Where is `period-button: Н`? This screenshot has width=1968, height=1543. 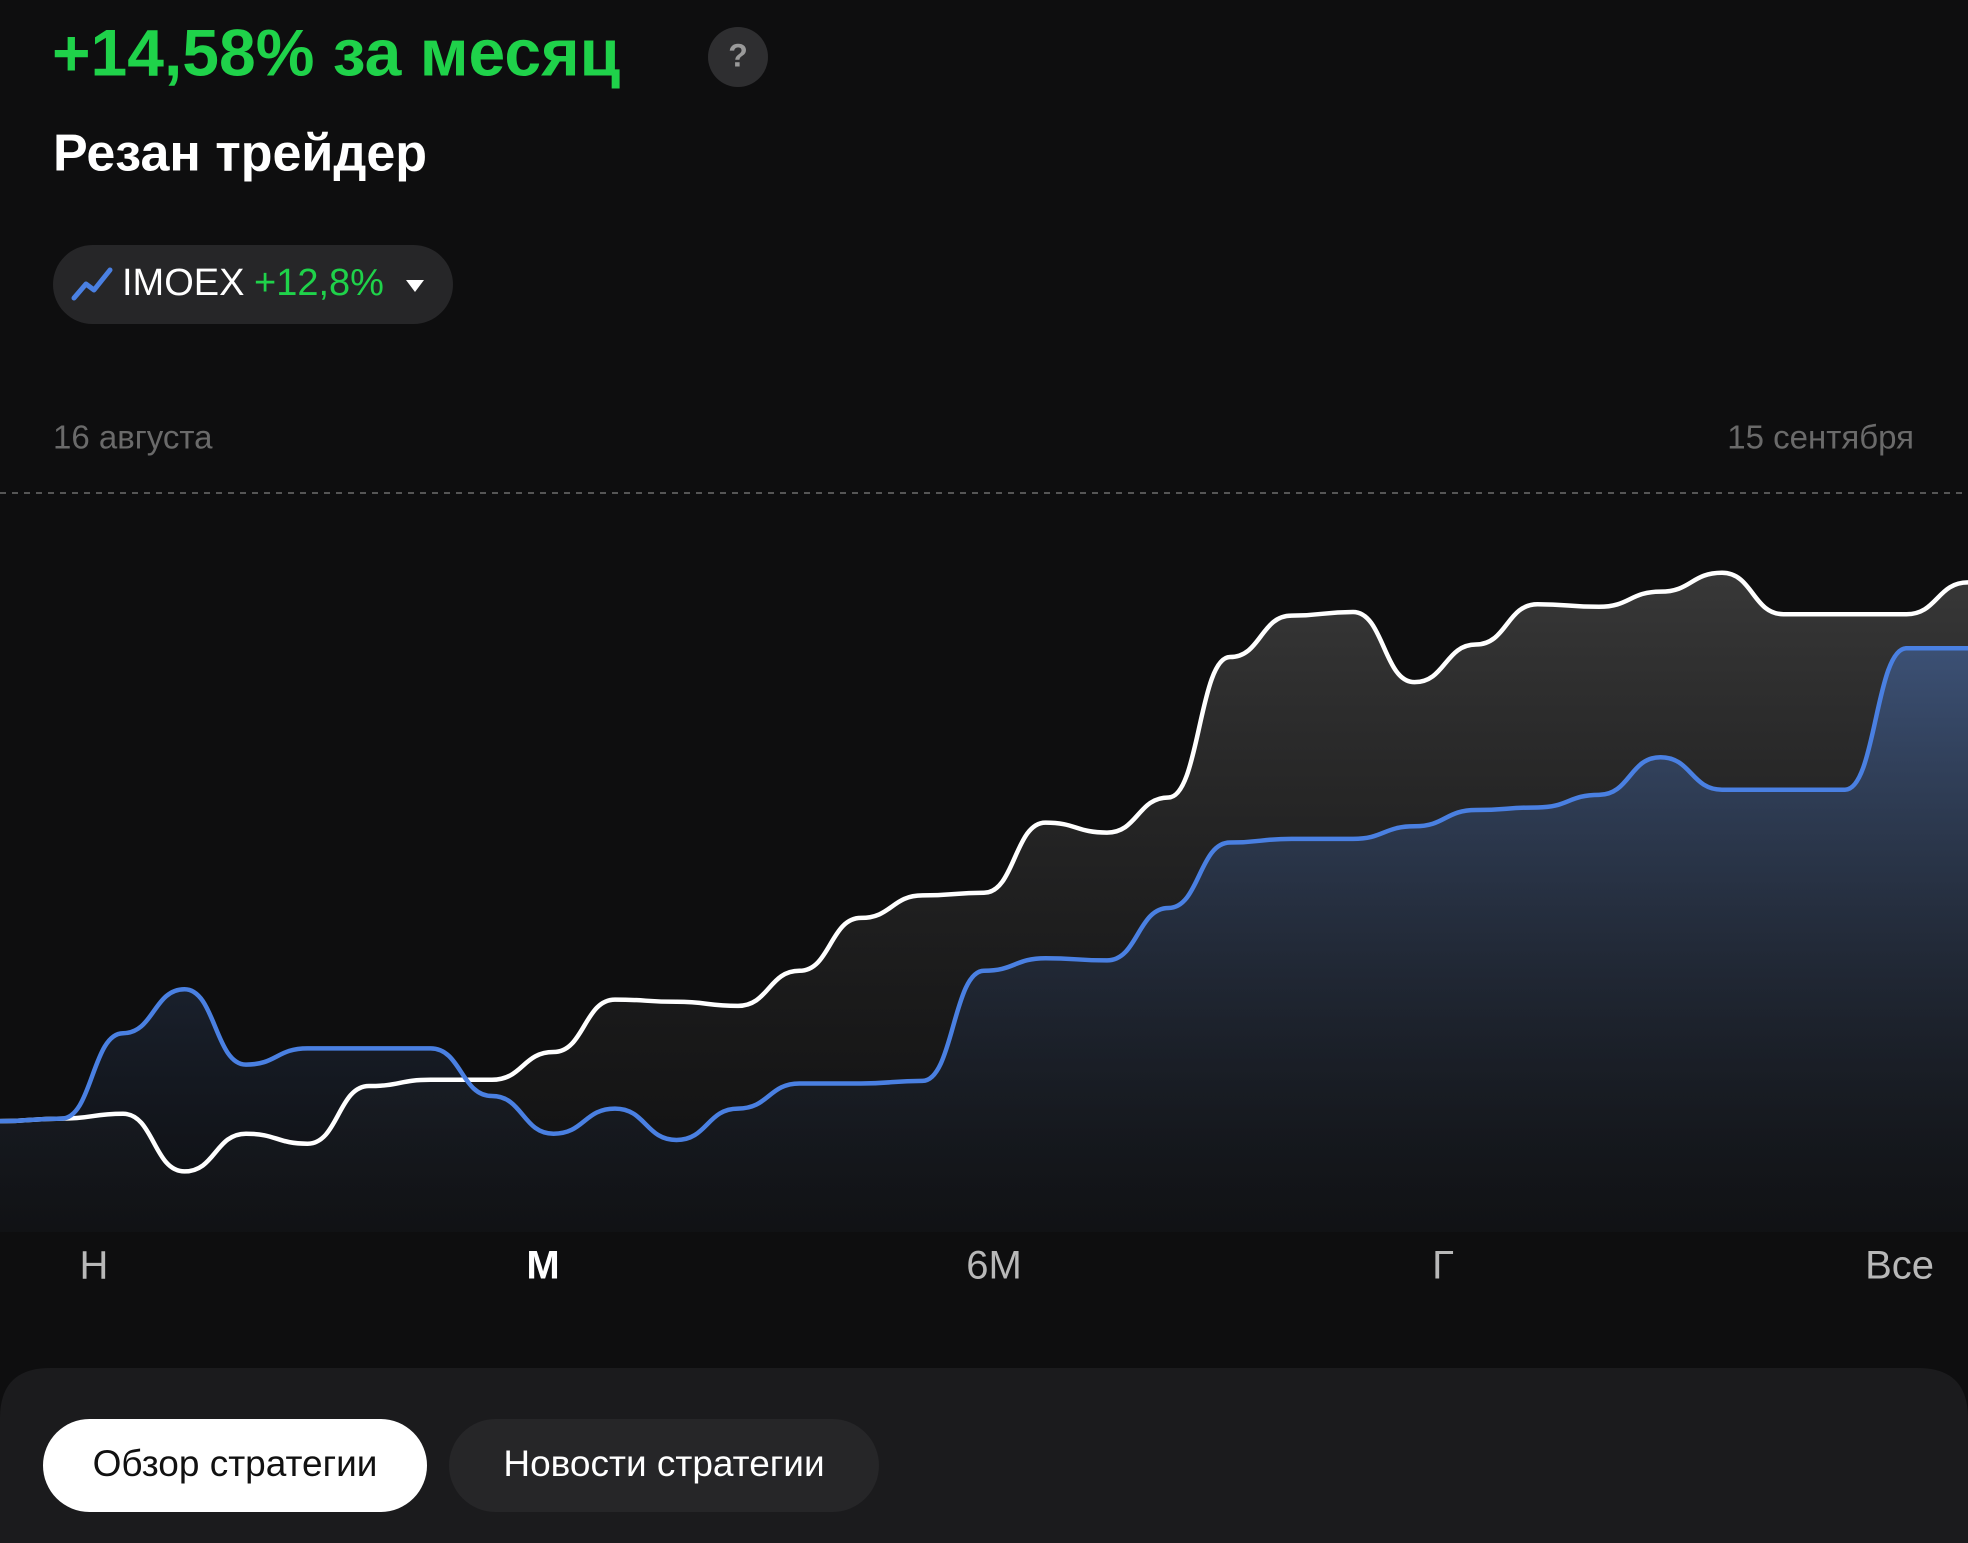 period-button: Н is located at coordinates (94, 1266).